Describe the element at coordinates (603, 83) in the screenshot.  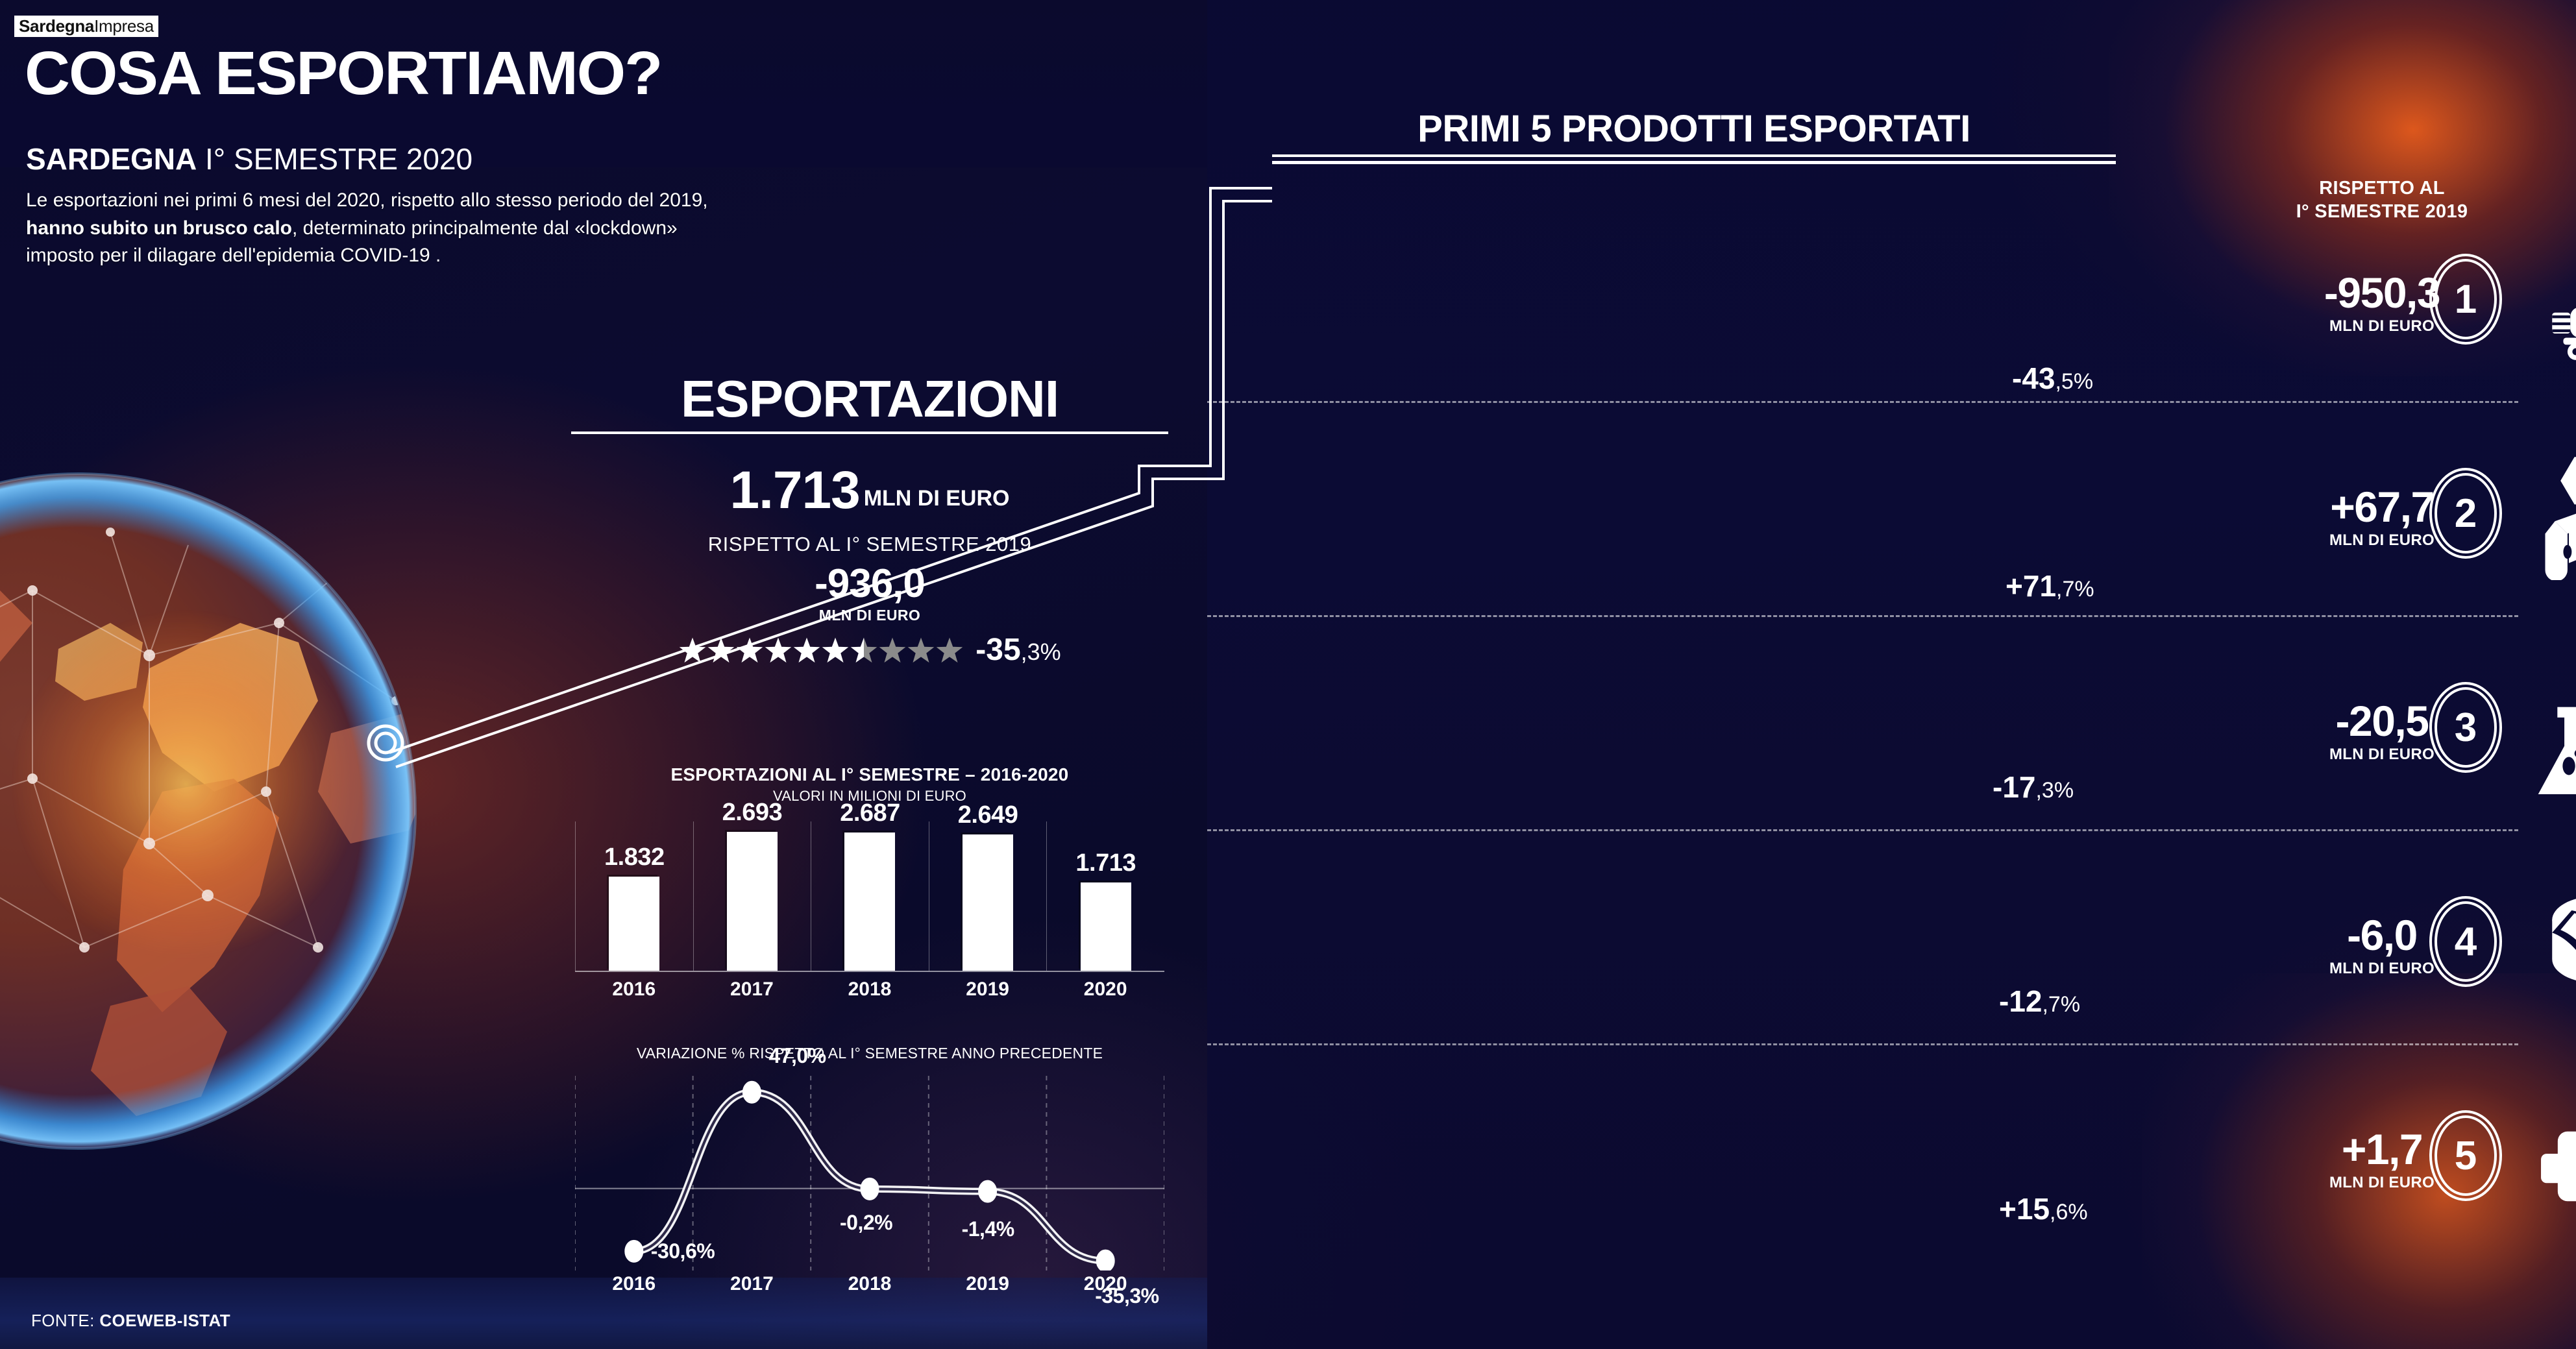
I see `background-top-band` at that location.